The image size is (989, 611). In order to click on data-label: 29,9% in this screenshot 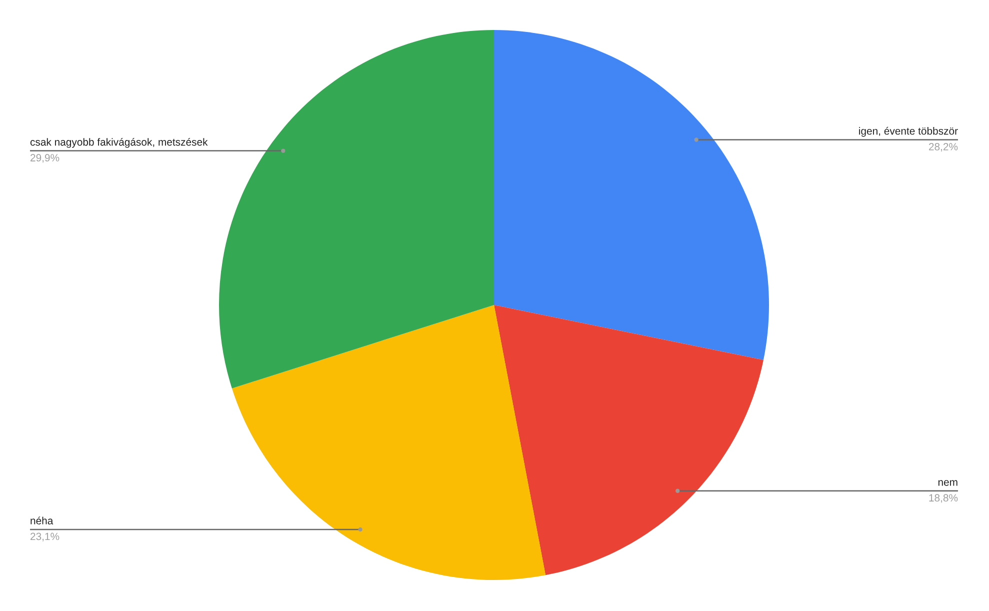, I will do `click(45, 158)`.